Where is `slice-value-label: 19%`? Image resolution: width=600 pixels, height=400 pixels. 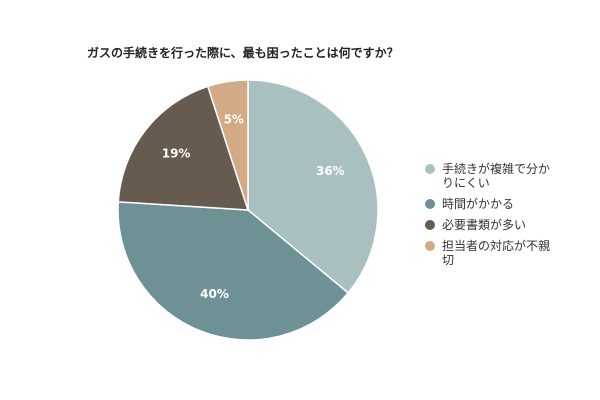
slice-value-label: 19% is located at coordinates (176, 154).